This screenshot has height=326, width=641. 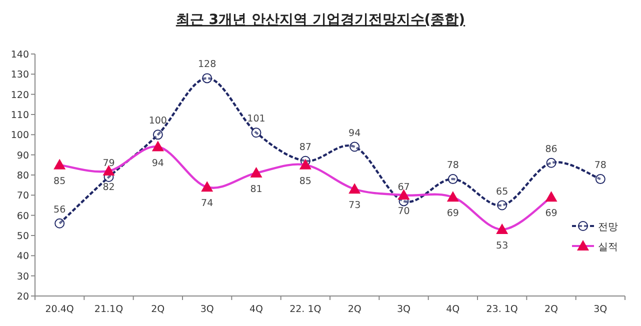 I want to click on y-tick-label: 130, so click(x=19, y=75).